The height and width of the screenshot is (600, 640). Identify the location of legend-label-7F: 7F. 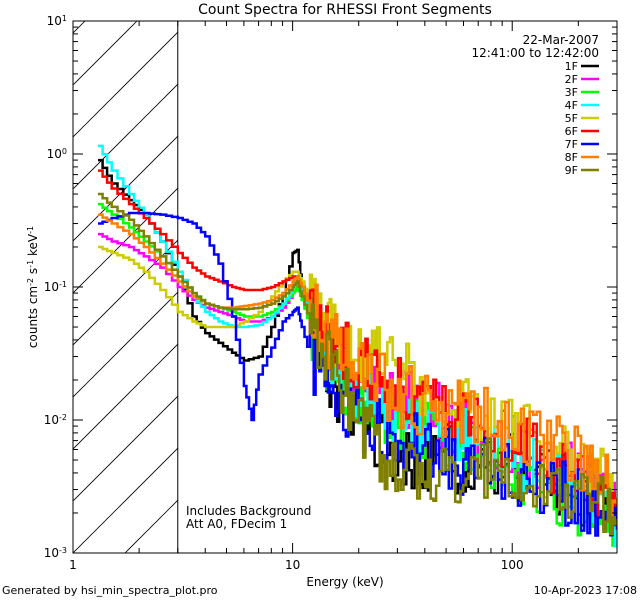
(571, 144).